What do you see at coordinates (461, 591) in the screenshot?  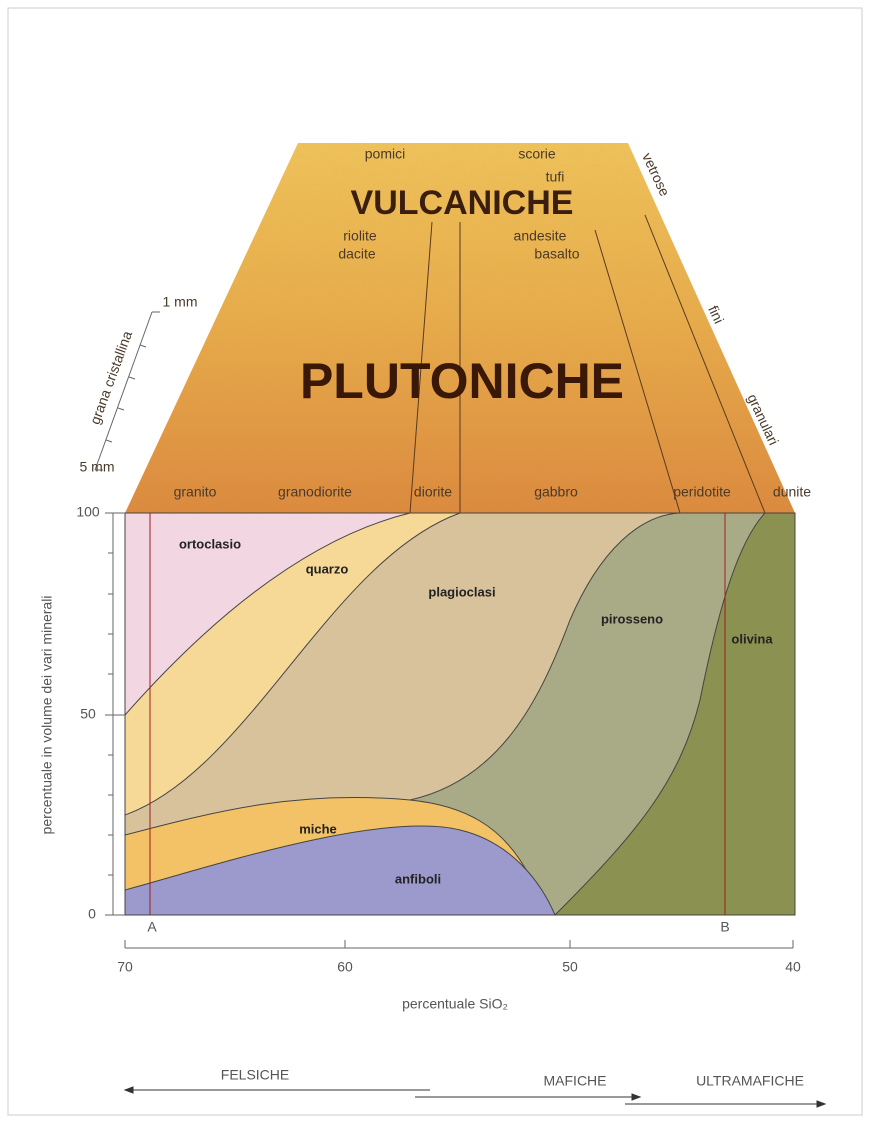 I see `mineral-label: plagioclasi` at bounding box center [461, 591].